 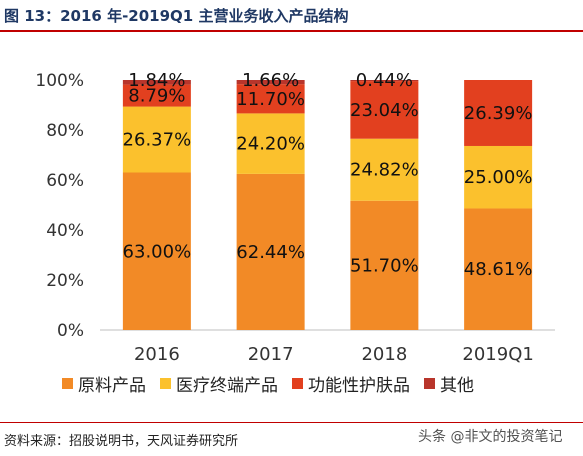 I want to click on data-label: 24.82%, so click(x=384, y=170).